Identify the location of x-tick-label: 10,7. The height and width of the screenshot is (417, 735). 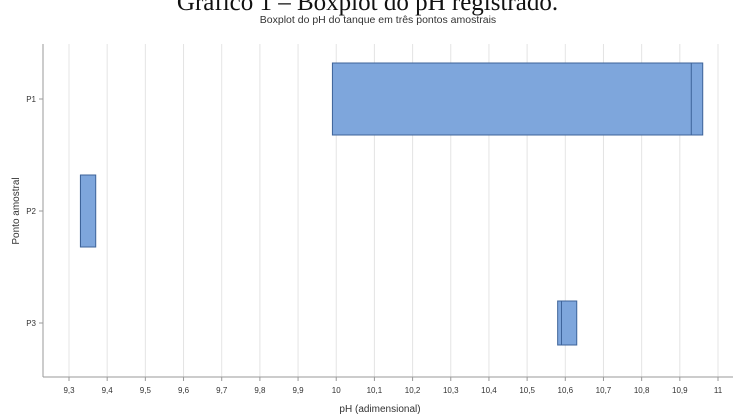
(604, 390).